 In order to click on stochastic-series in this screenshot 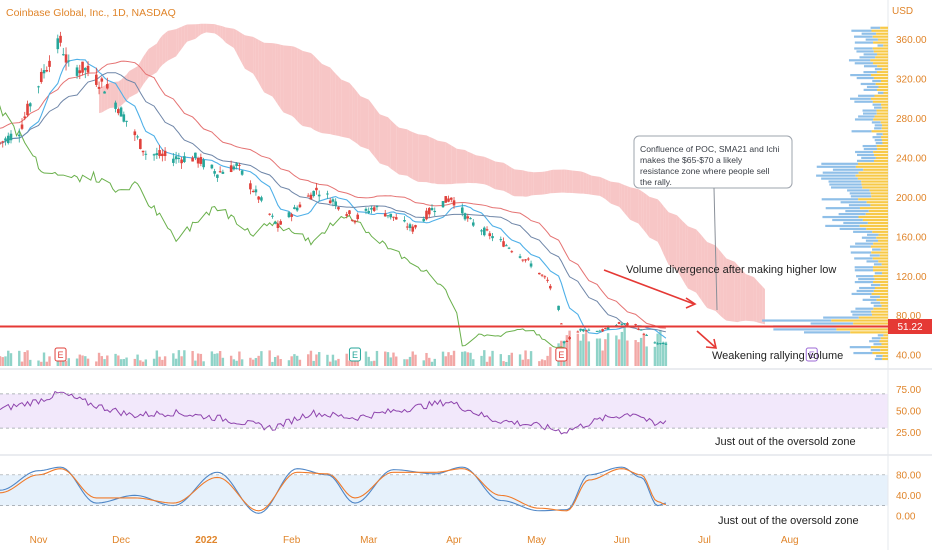, I will do `click(333, 490)`.